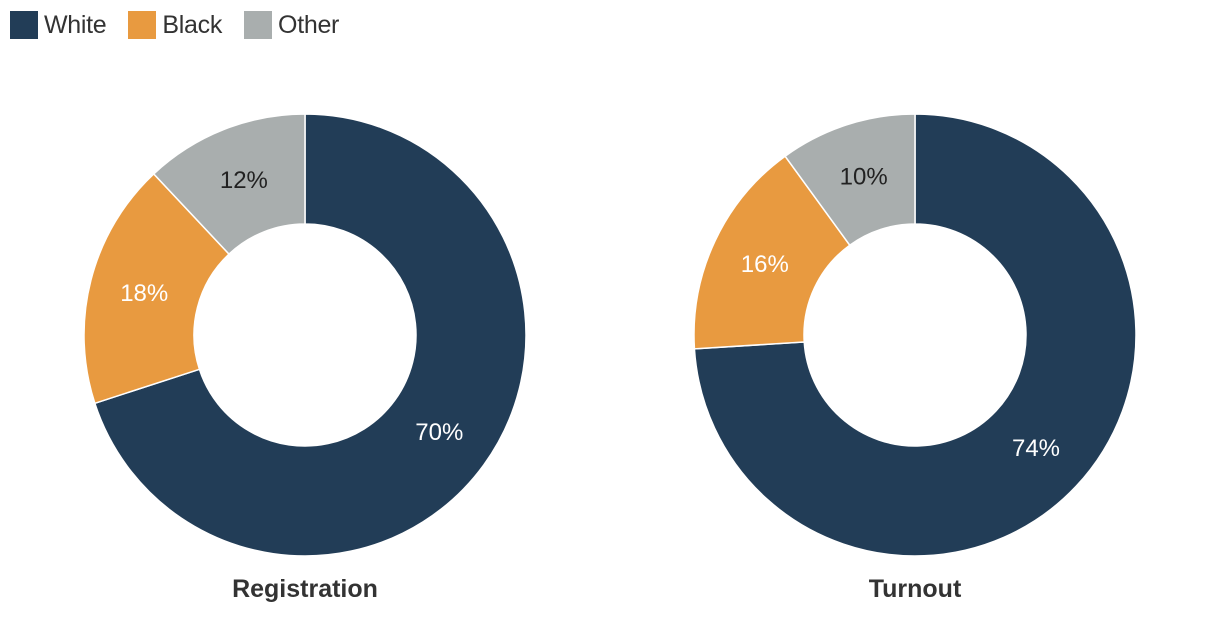 The image size is (1220, 640). I want to click on slice-label-other: 10%, so click(864, 177).